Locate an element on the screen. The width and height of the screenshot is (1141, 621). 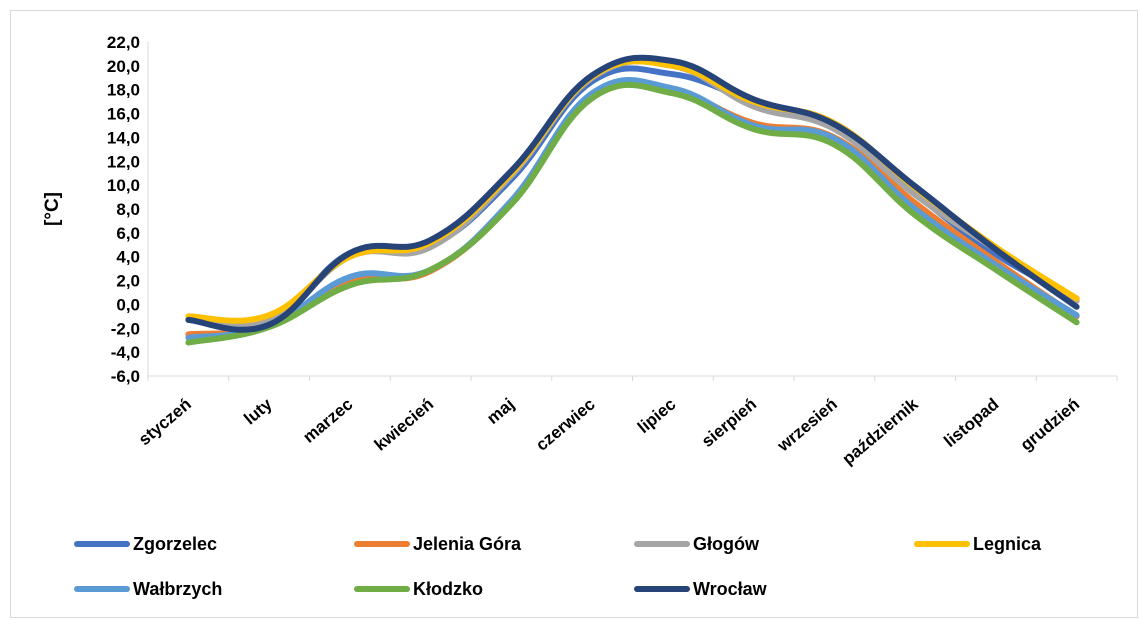
legend-item: Kłodzko is located at coordinates (418, 589).